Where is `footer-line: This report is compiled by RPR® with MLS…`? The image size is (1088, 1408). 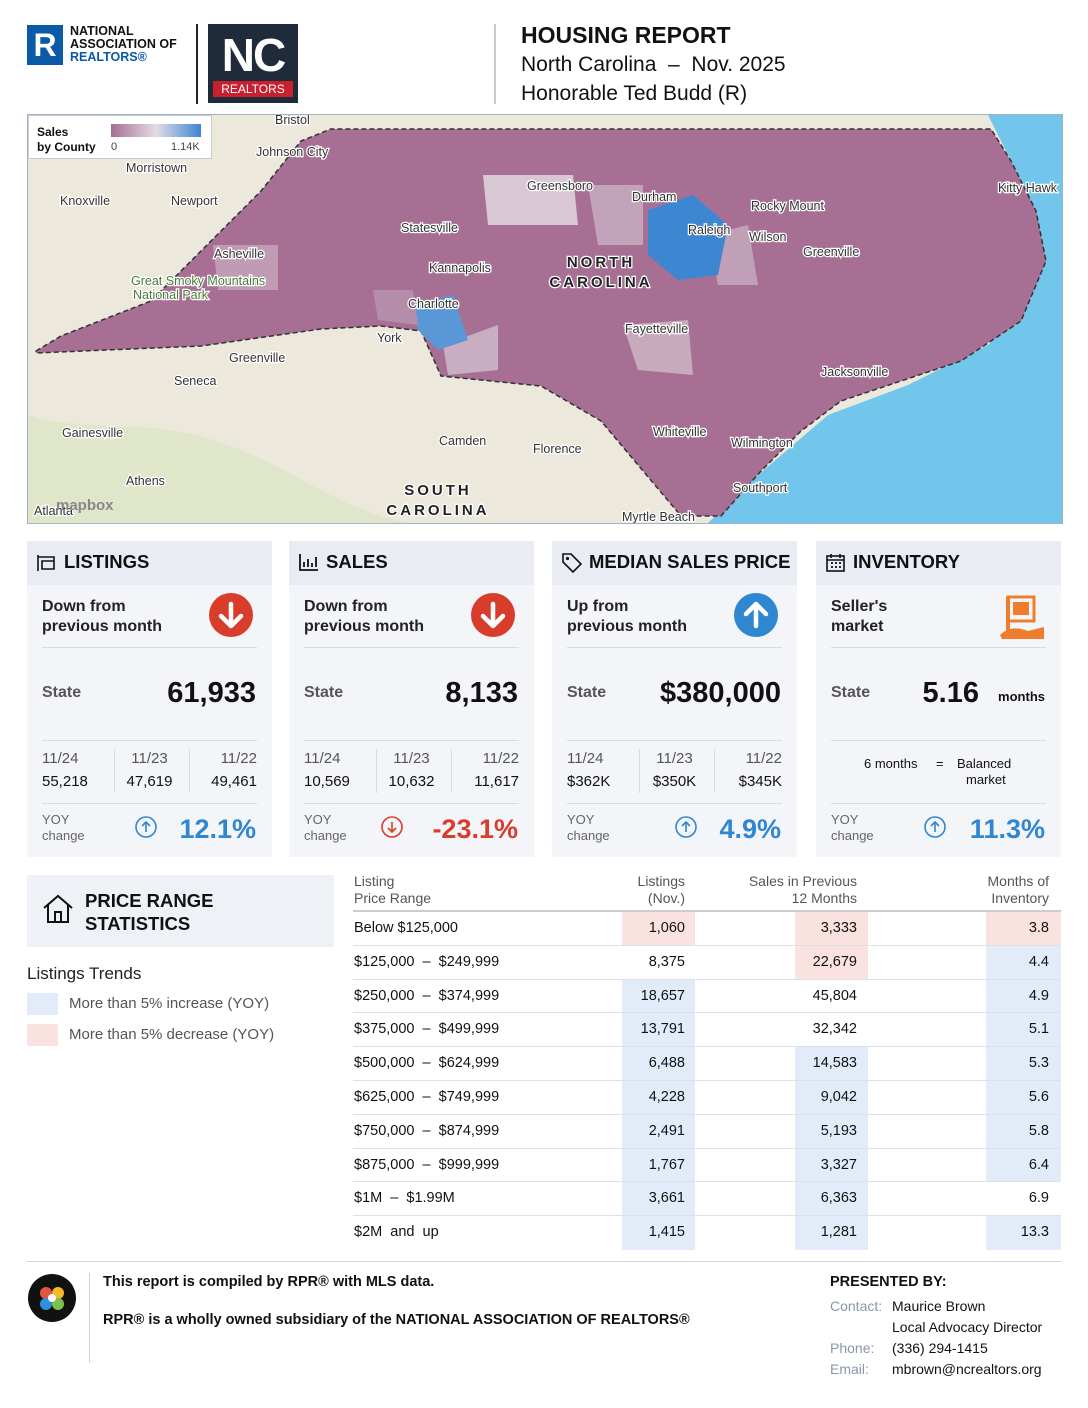 footer-line: This report is compiled by RPR® with MLS… is located at coordinates (269, 1282).